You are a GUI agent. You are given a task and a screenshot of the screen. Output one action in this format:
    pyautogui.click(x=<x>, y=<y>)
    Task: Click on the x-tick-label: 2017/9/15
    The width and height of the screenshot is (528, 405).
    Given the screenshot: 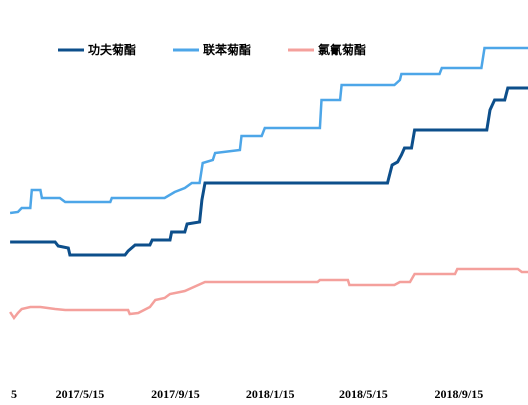 What is the action you would take?
    pyautogui.click(x=175, y=394)
    